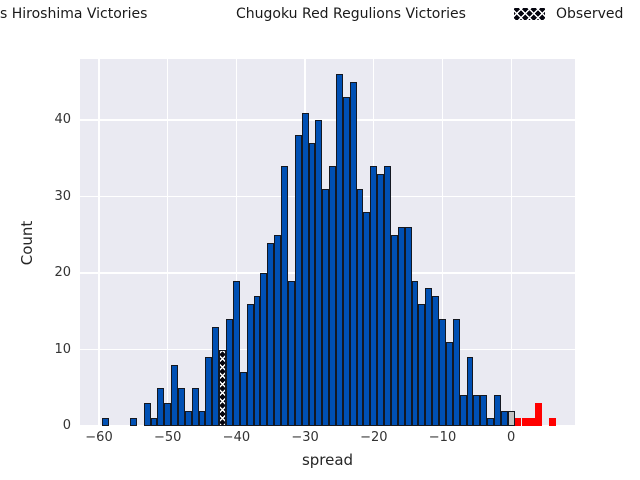 The image size is (640, 480). I want to click on x-tick-label--30: −30, so click(305, 437).